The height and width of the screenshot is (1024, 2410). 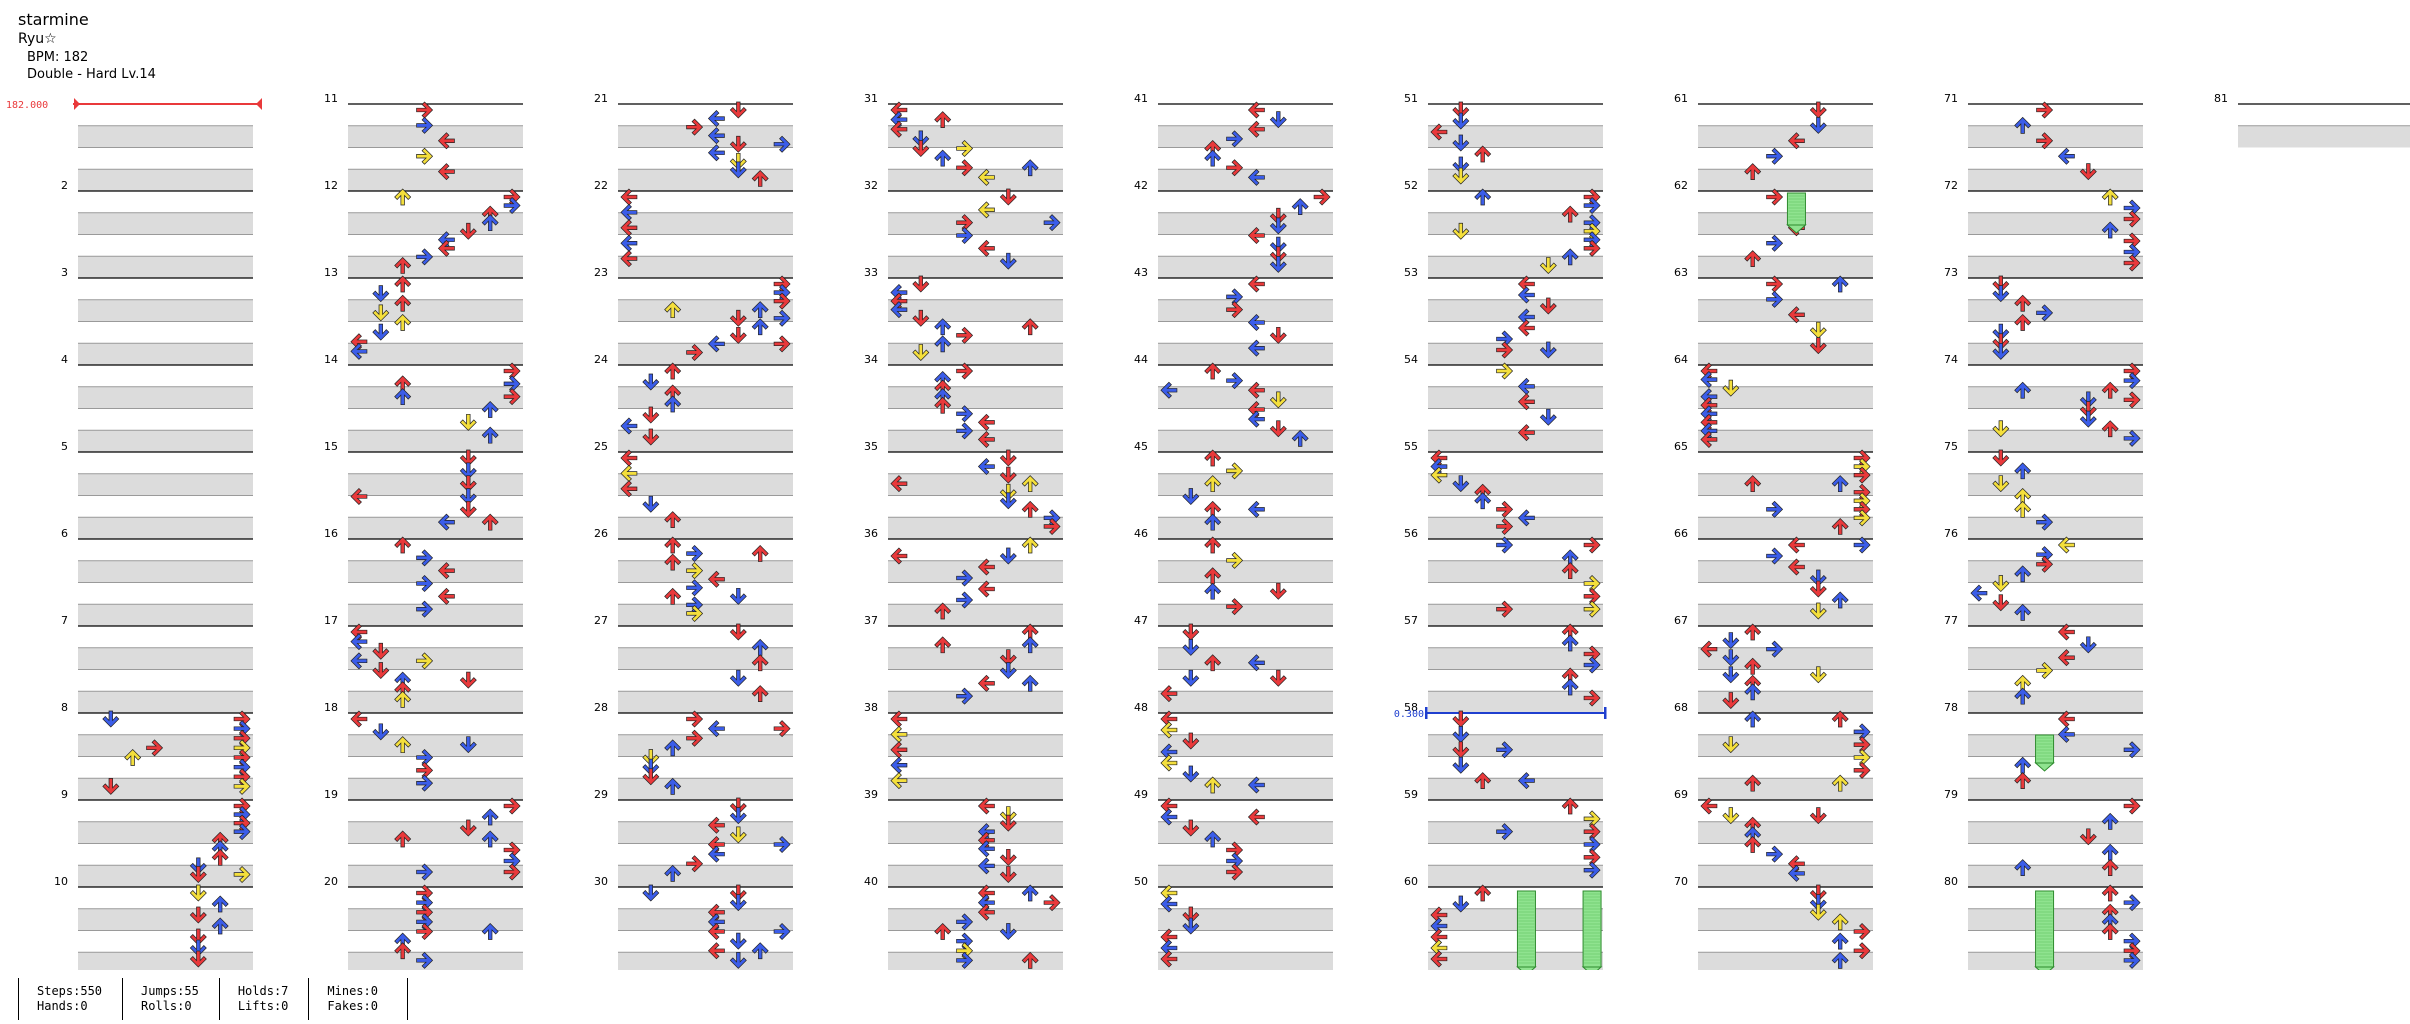 What do you see at coordinates (871, 794) in the screenshot?
I see `measure-number: 39` at bounding box center [871, 794].